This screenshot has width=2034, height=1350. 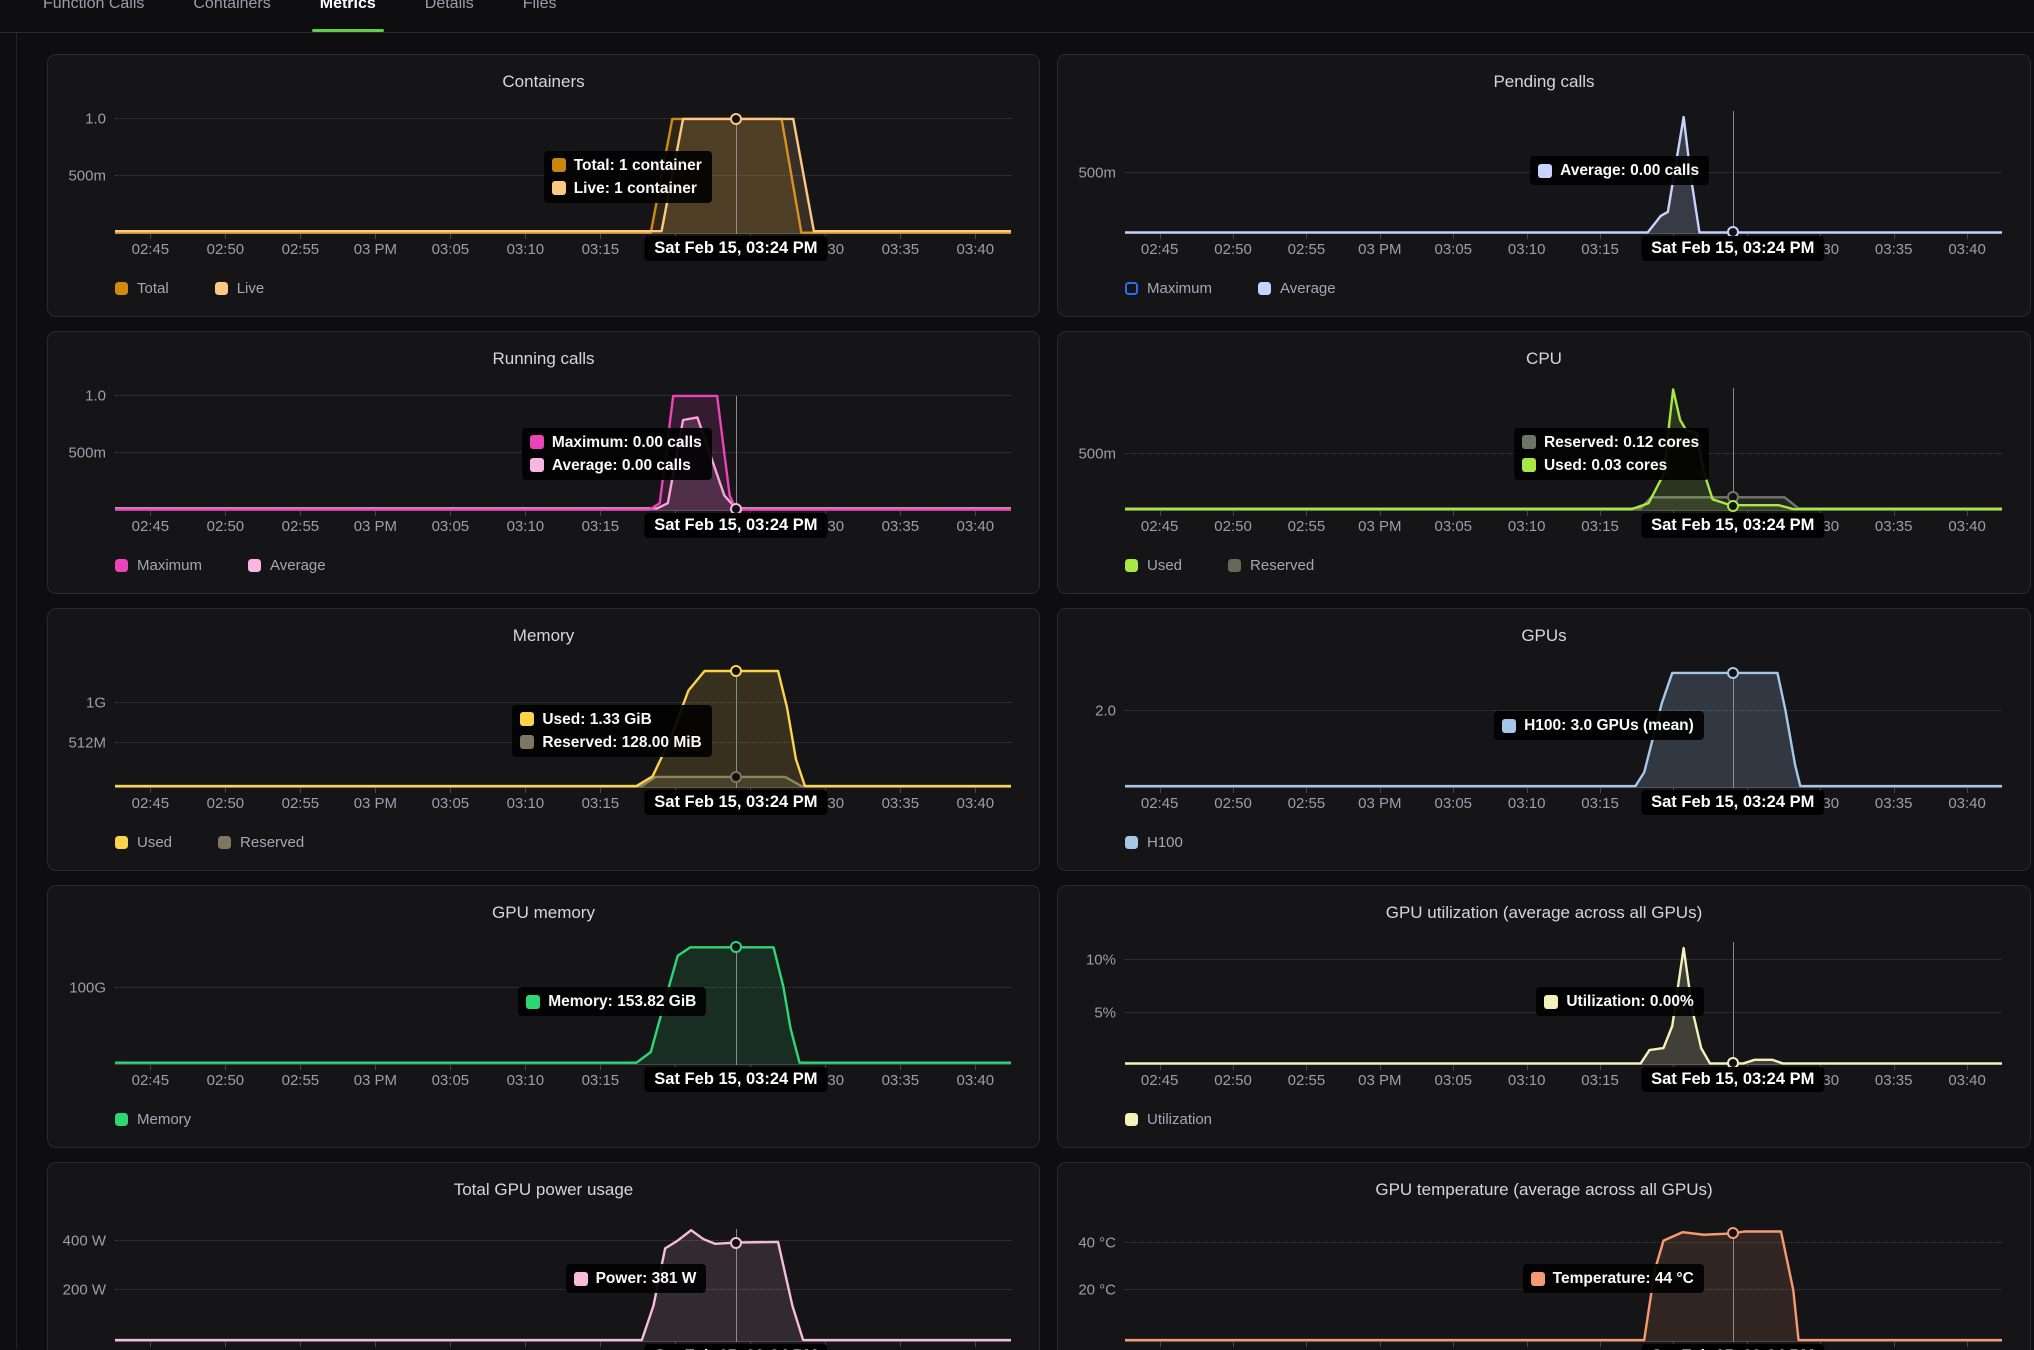 What do you see at coordinates (563, 448) in the screenshot?
I see `chart-plot: Maximum: 0.00 calls Average: 0.00 calls` at bounding box center [563, 448].